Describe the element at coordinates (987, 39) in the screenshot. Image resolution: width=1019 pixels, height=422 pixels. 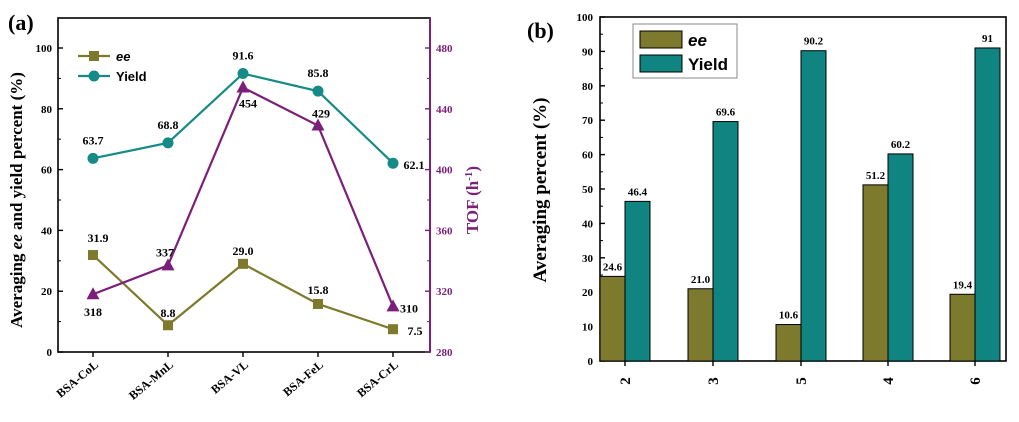
I see `panel-b-bar-label: 91` at that location.